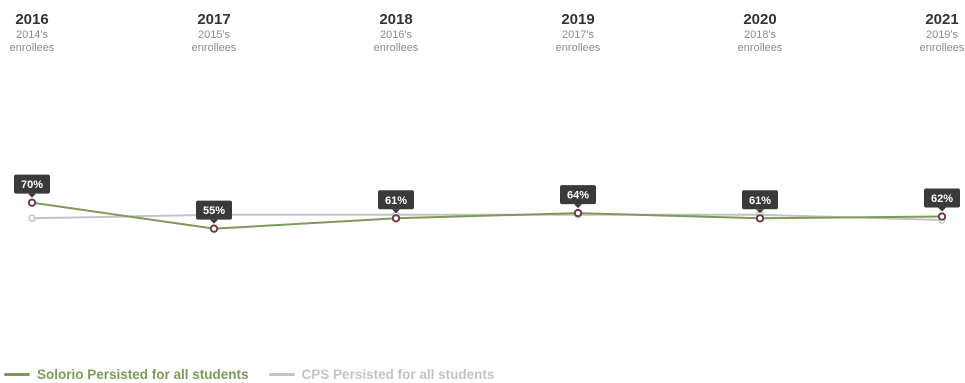  I want to click on data-label-text: 62%, so click(942, 199).